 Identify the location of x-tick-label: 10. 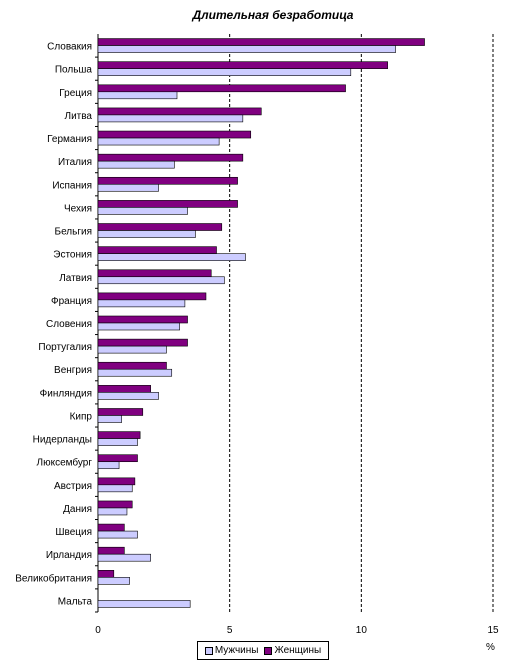
(362, 630).